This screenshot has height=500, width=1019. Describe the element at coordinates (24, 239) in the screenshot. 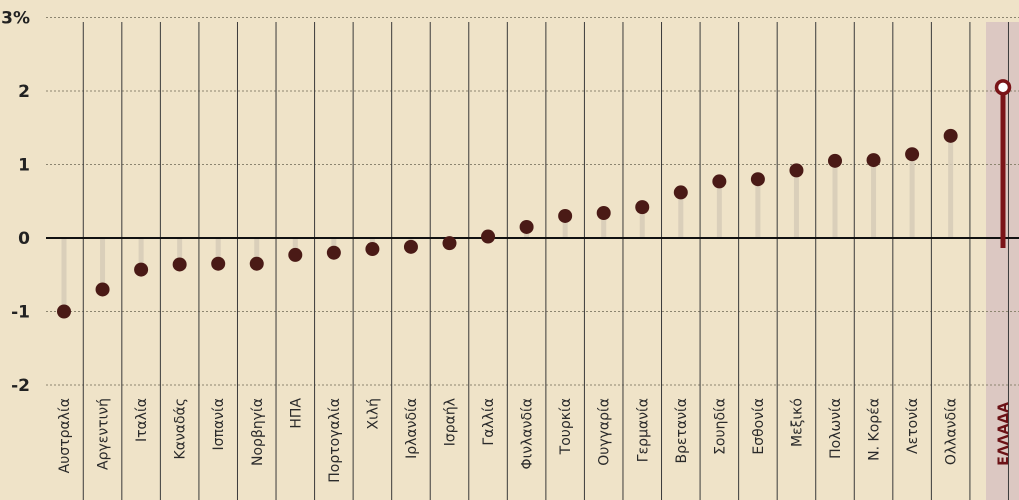

I see `y-tick-label: 0` at that location.